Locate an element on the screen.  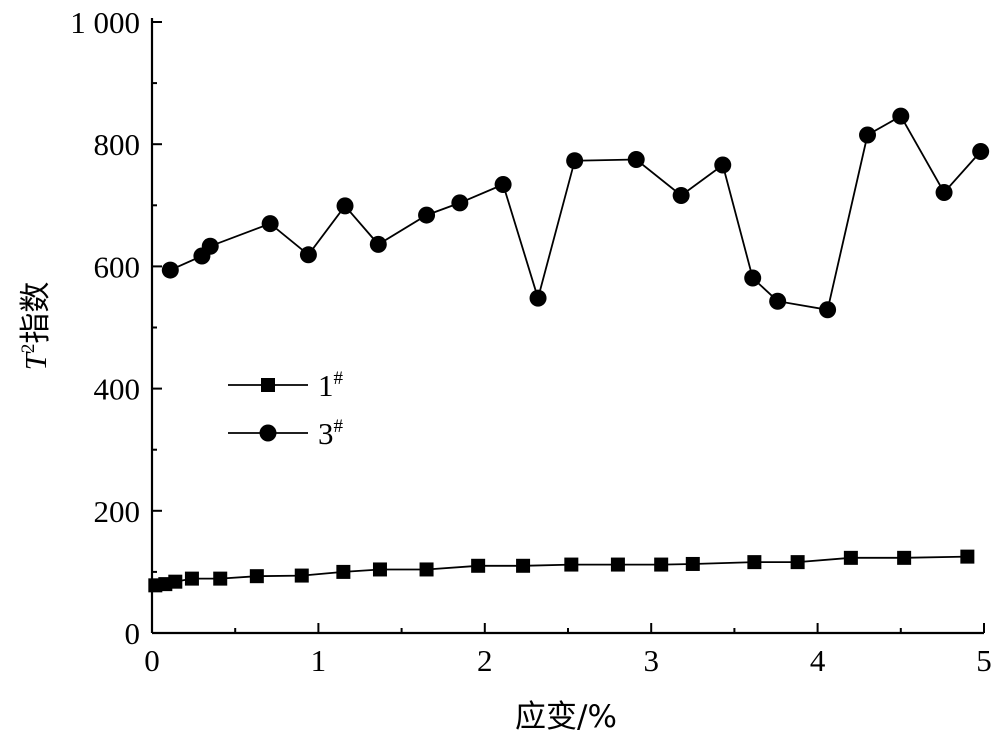
x-tick-label: 0 is located at coordinates (152, 660).